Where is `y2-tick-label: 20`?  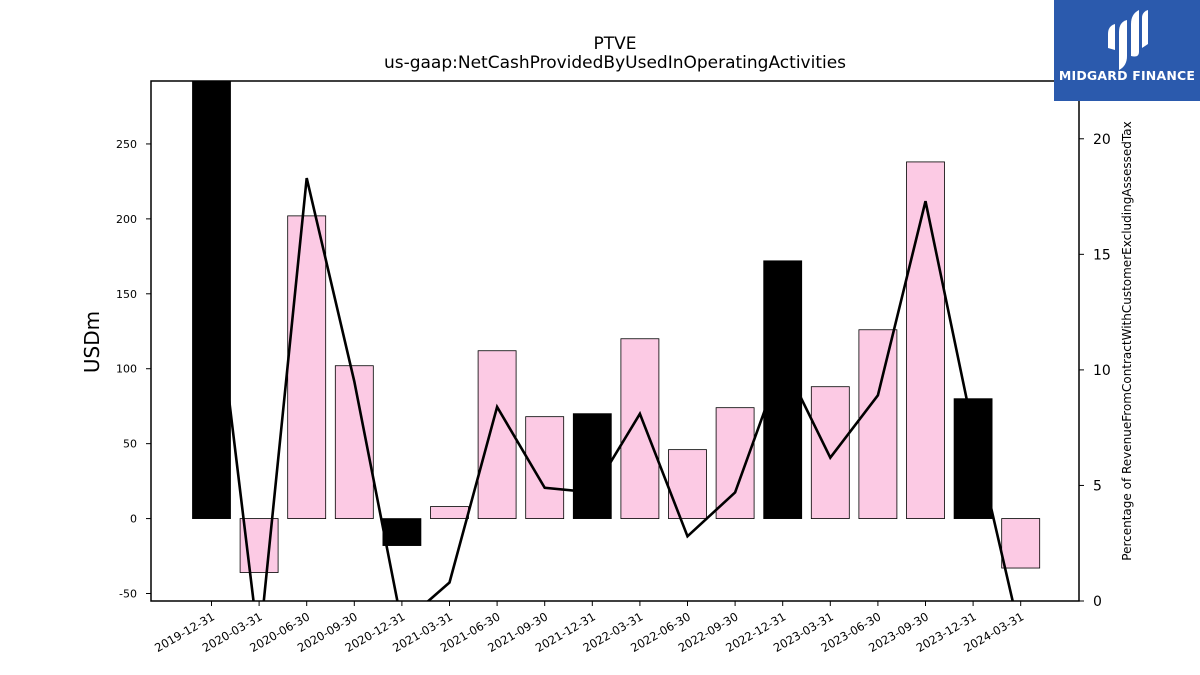
y2-tick-label: 20 is located at coordinates (1102, 140).